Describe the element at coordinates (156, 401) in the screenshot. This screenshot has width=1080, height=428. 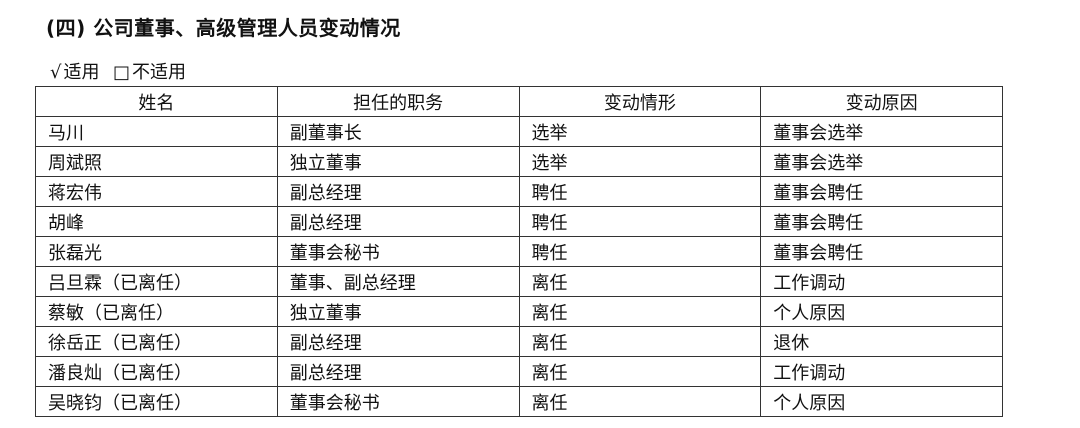
I see `table-cell: 吴晓钧（已离任）` at that location.